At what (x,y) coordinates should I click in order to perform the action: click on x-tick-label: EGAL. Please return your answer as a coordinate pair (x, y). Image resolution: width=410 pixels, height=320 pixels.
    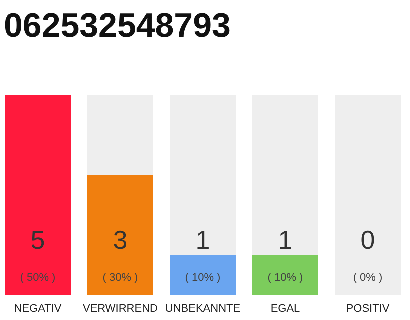
    Looking at the image, I should click on (285, 309).